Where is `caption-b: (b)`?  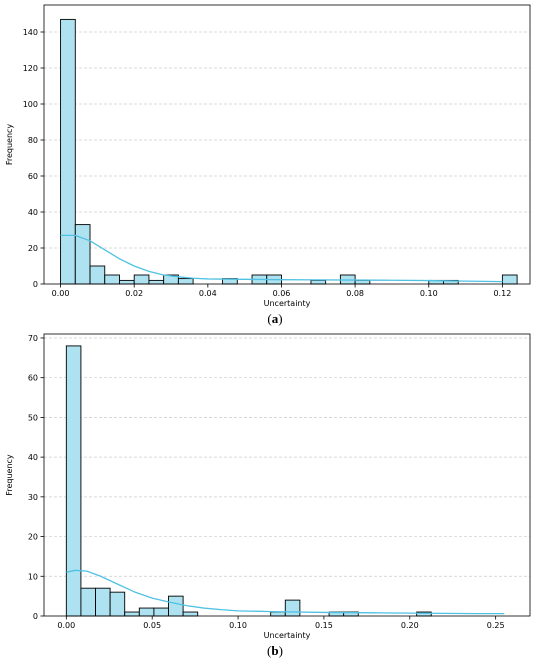
caption-b: (b) is located at coordinates (275, 650).